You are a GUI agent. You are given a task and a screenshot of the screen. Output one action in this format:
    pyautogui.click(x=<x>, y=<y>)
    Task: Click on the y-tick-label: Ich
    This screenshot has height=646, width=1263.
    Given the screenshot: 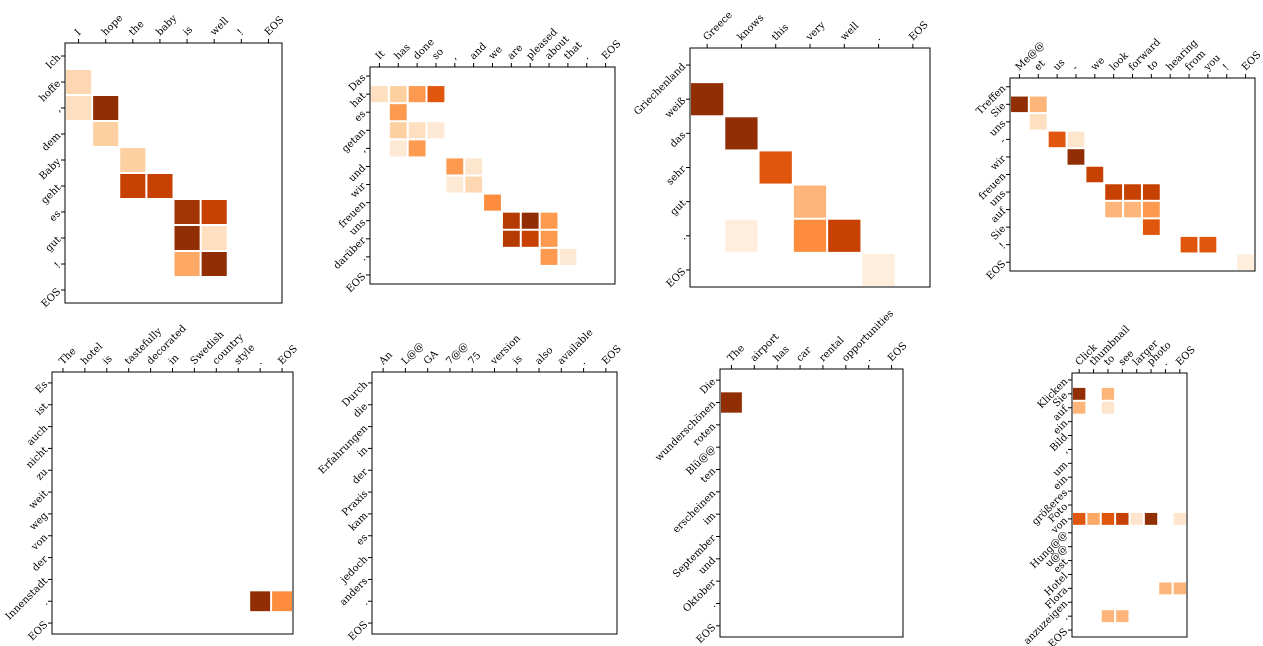 What is the action you would take?
    pyautogui.click(x=53, y=61)
    